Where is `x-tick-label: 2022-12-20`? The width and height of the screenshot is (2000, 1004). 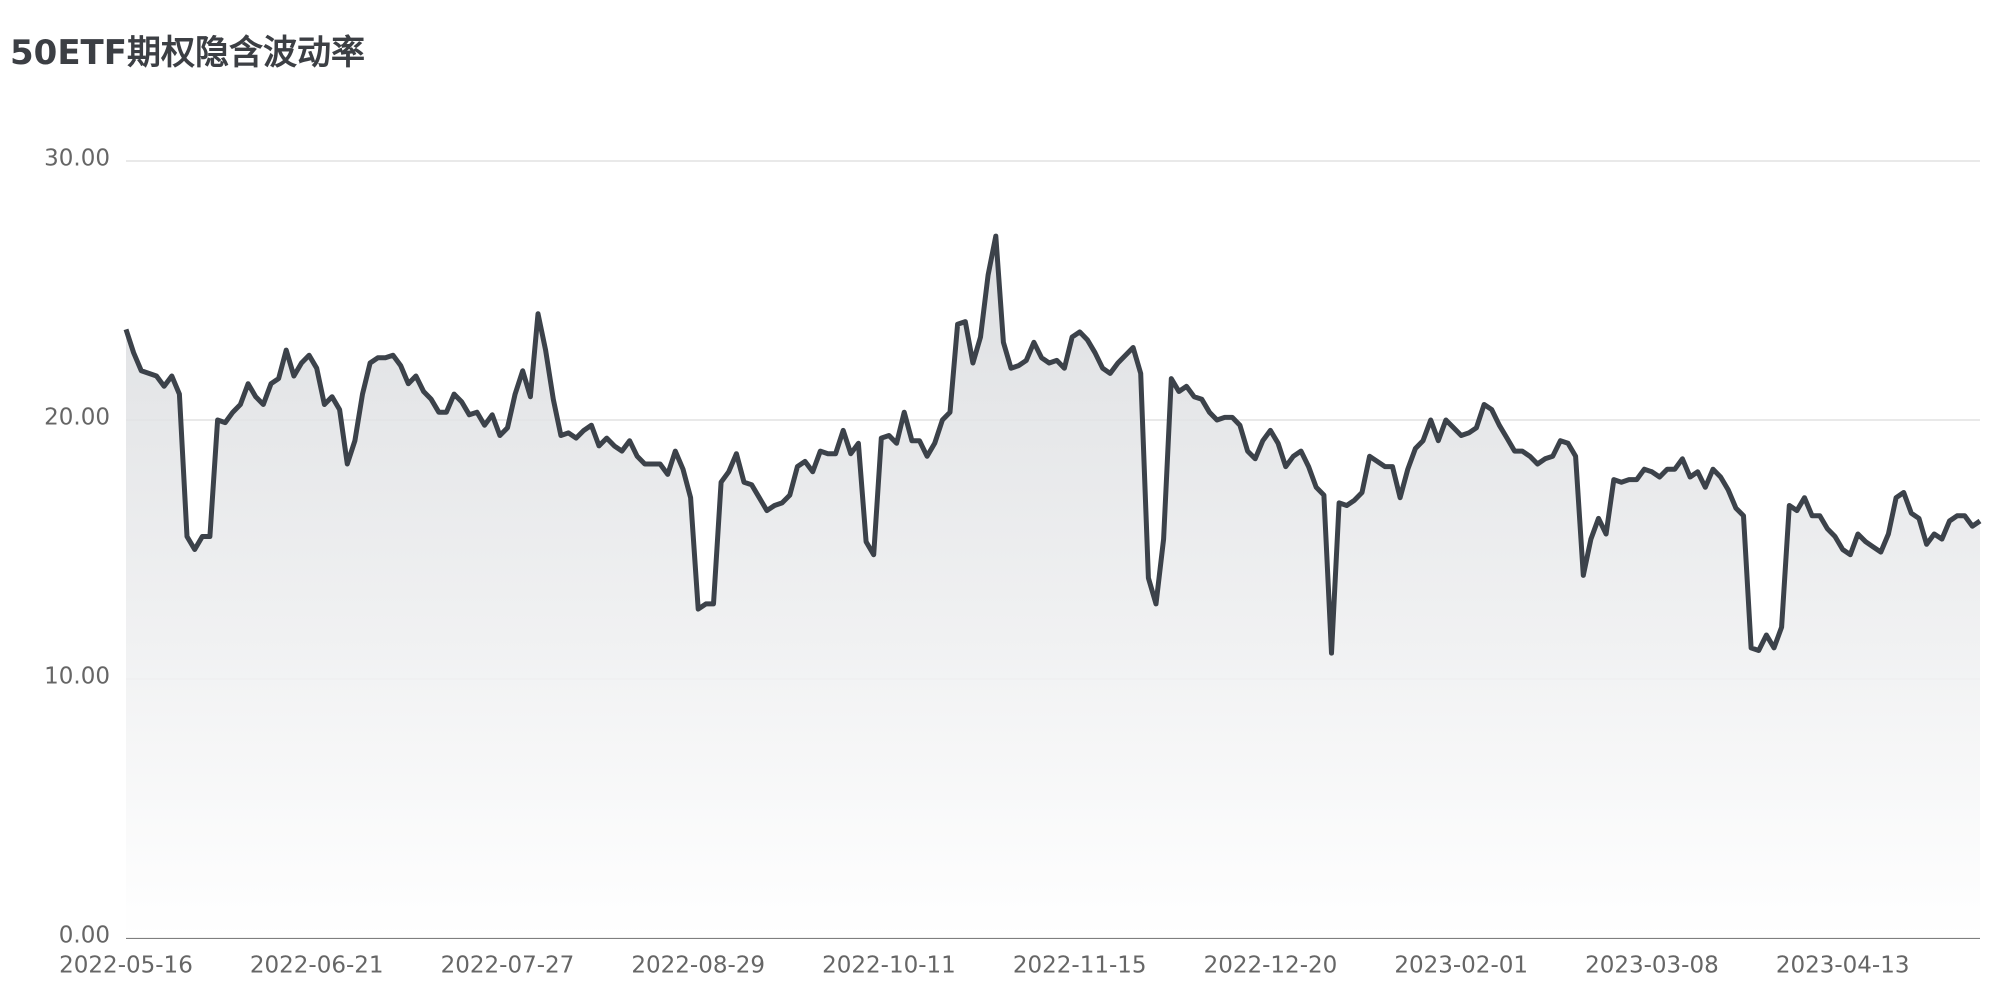
x-tick-label: 2022-12-20 is located at coordinates (1271, 966).